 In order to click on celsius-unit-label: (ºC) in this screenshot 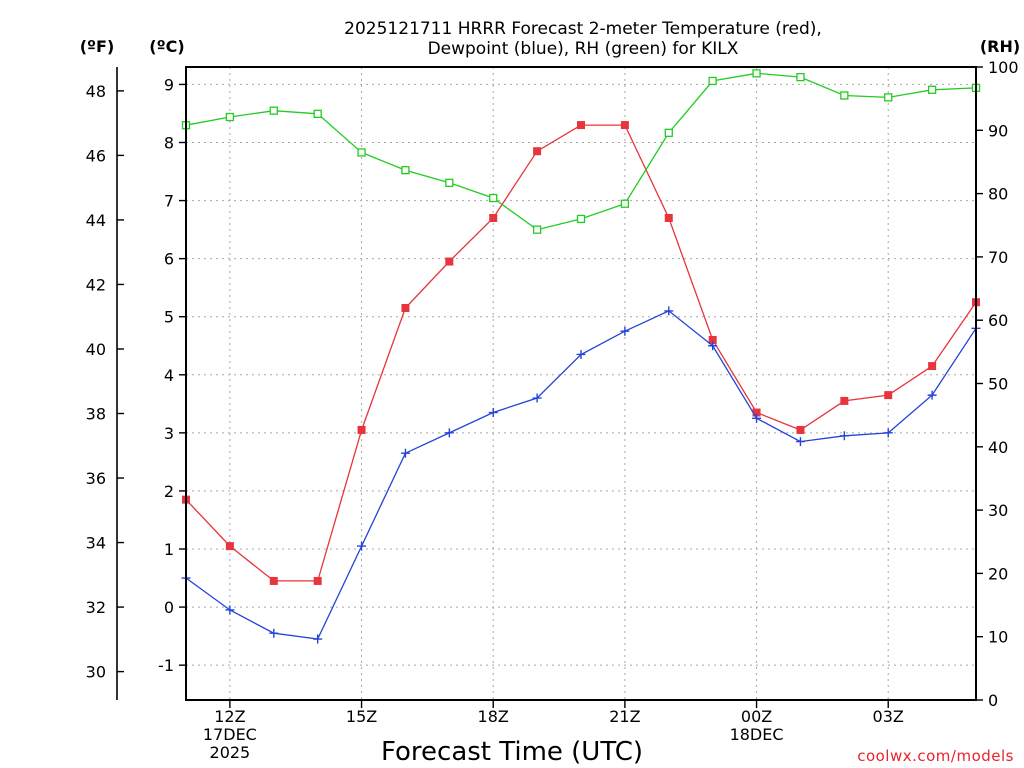, I will do `click(166, 46)`.